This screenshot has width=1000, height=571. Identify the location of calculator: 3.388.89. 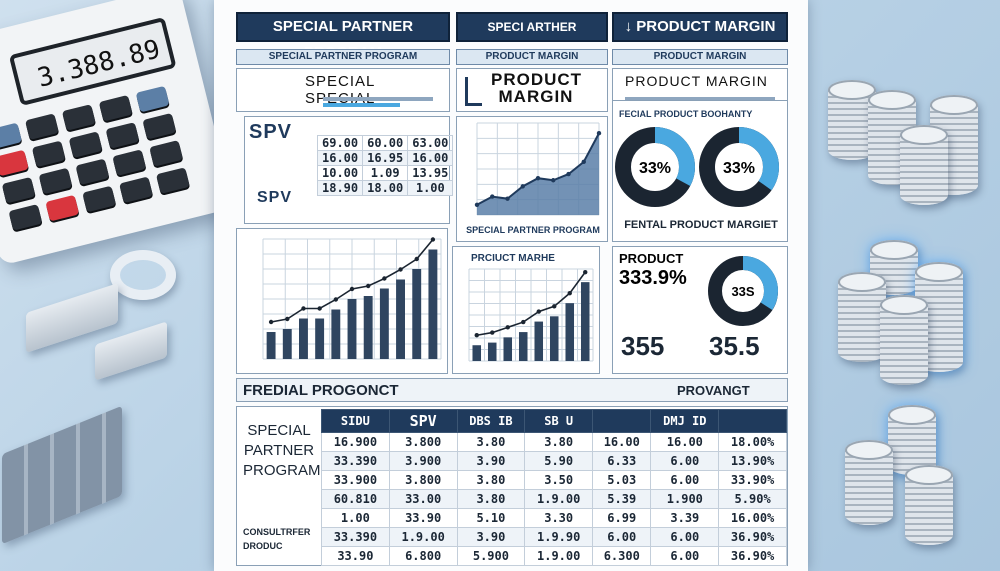
(117, 133).